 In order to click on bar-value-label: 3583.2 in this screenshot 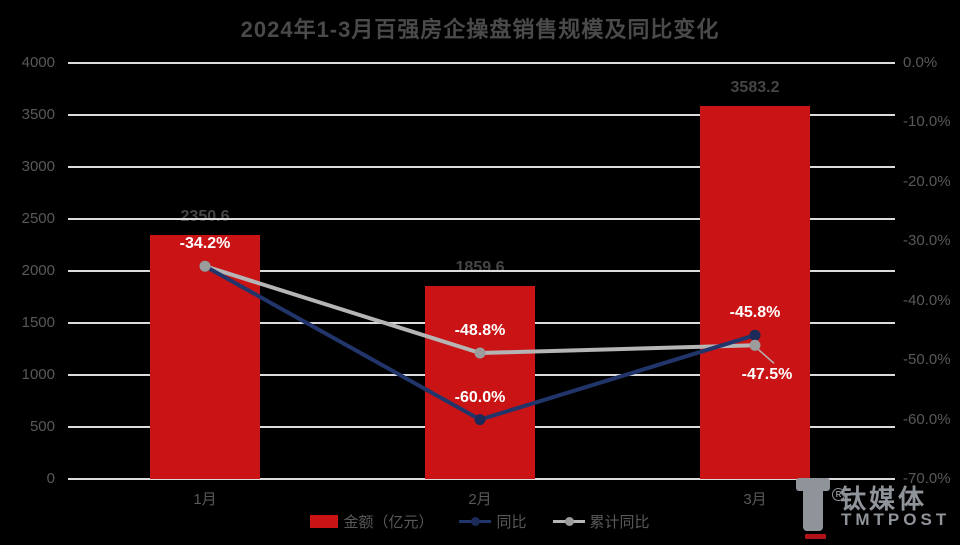, I will do `click(755, 88)`.